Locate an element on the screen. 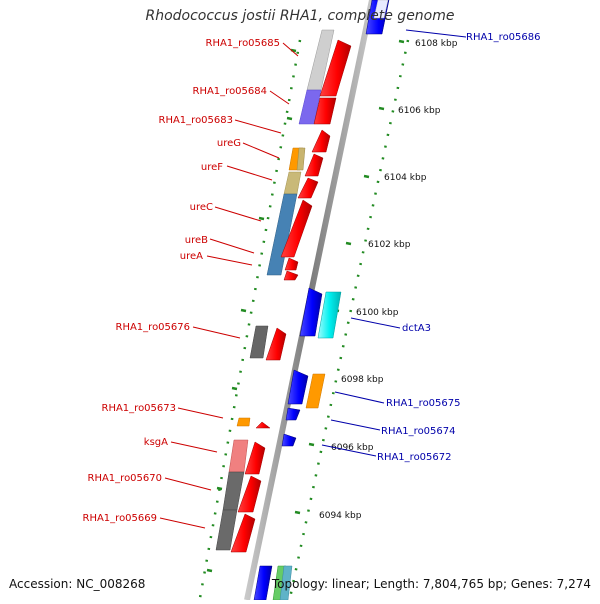 Image resolution: width=600 pixels, height=604 pixels. gene-label: RHA1_ro05674 is located at coordinates (418, 431).